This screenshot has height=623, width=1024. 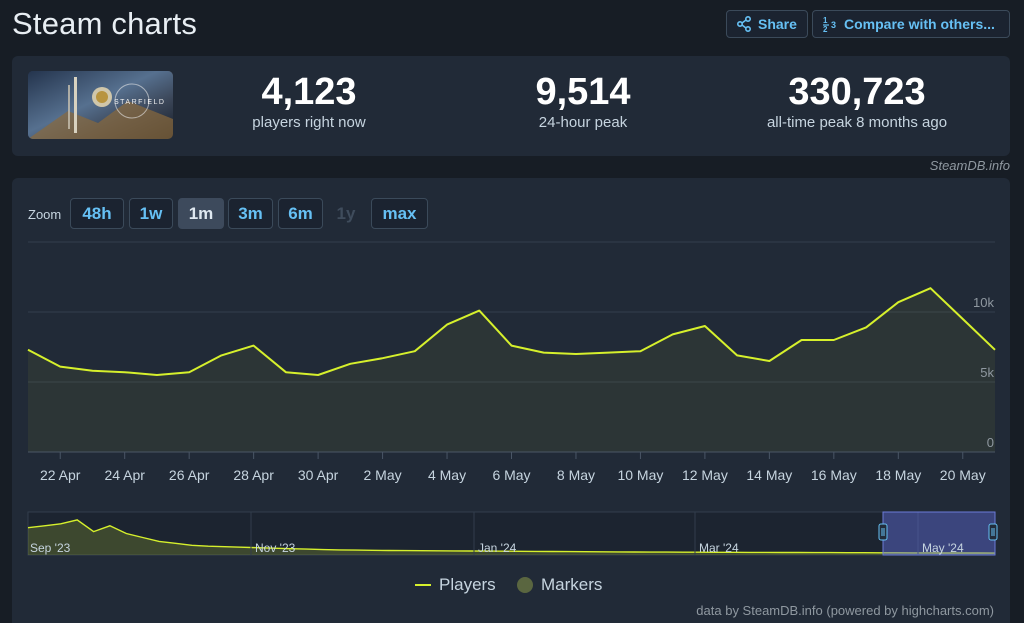 I want to click on game-artwork: STARFIELD, so click(x=100, y=105).